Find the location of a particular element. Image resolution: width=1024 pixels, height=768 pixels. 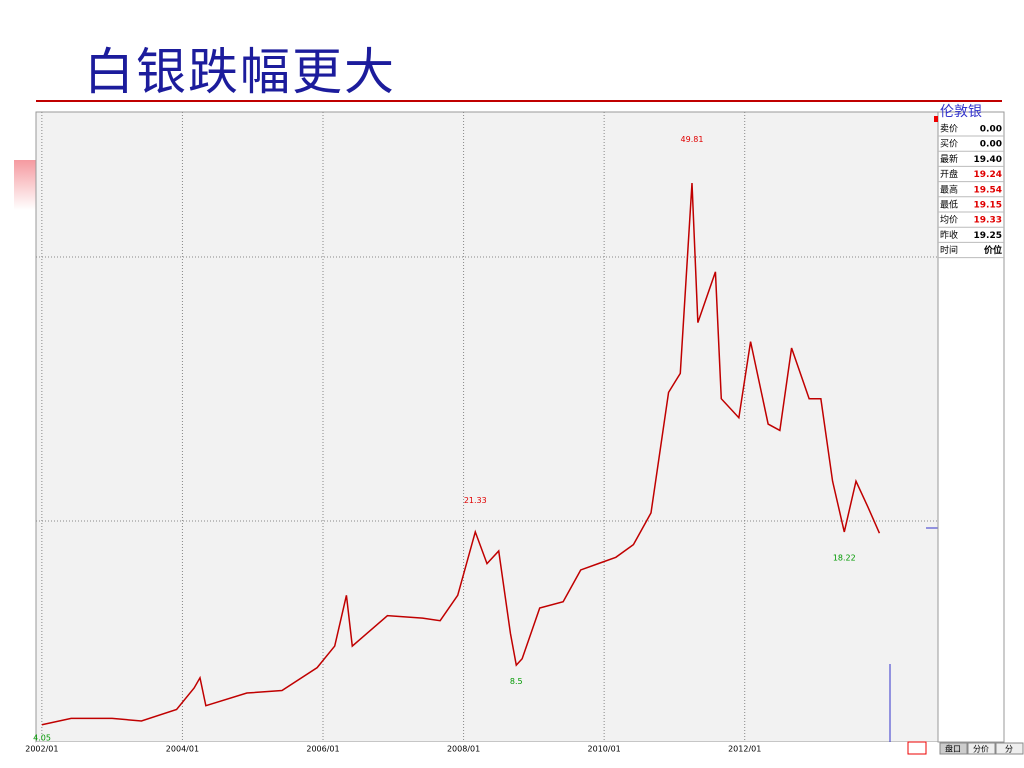

x-tick-label: 2008/01 is located at coordinates (463, 749).